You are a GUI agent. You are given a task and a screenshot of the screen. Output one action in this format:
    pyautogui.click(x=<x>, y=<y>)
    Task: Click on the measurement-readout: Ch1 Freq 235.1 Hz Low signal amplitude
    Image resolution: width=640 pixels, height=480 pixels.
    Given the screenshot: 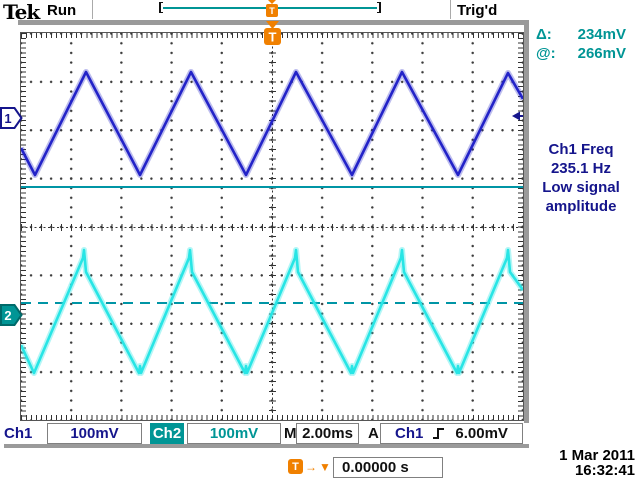 What is the action you would take?
    pyautogui.click(x=581, y=178)
    